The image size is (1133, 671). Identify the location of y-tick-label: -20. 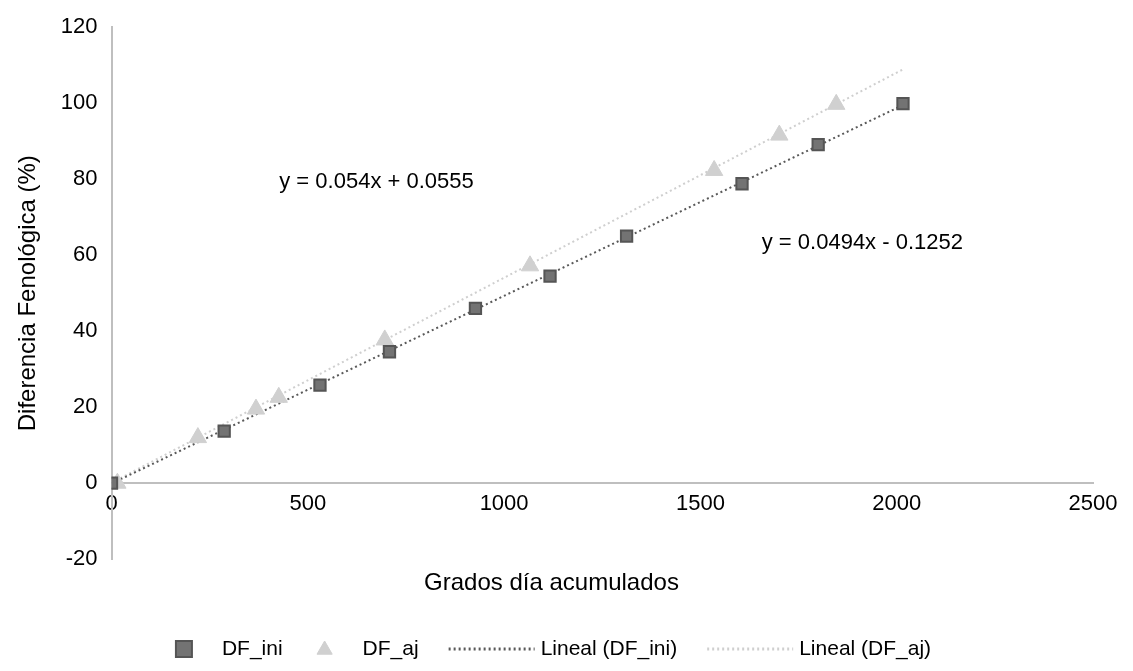
(81, 558).